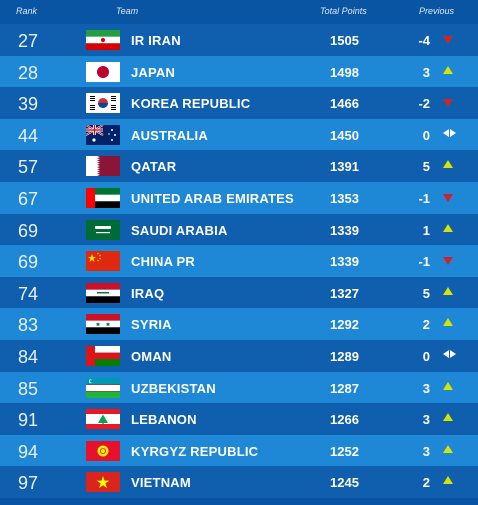 The width and height of the screenshot is (478, 505). Describe the element at coordinates (103, 450) in the screenshot. I see `kyrgyz-flag-icon` at that location.